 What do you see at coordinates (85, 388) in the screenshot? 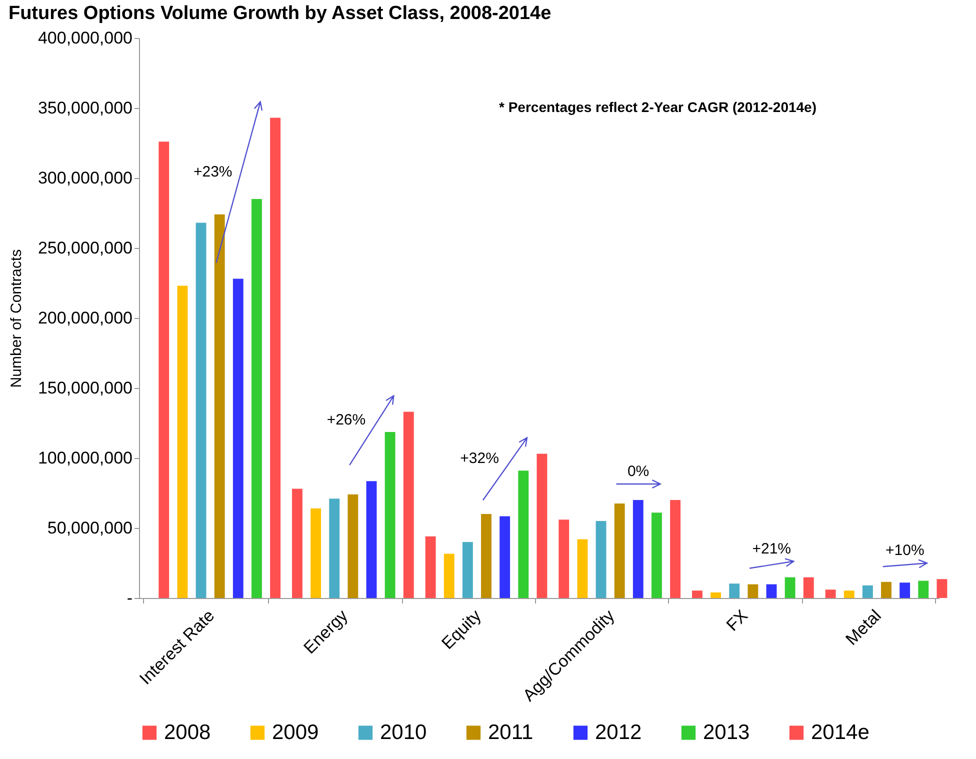
I see `y-tick-label: 150,000,000` at bounding box center [85, 388].